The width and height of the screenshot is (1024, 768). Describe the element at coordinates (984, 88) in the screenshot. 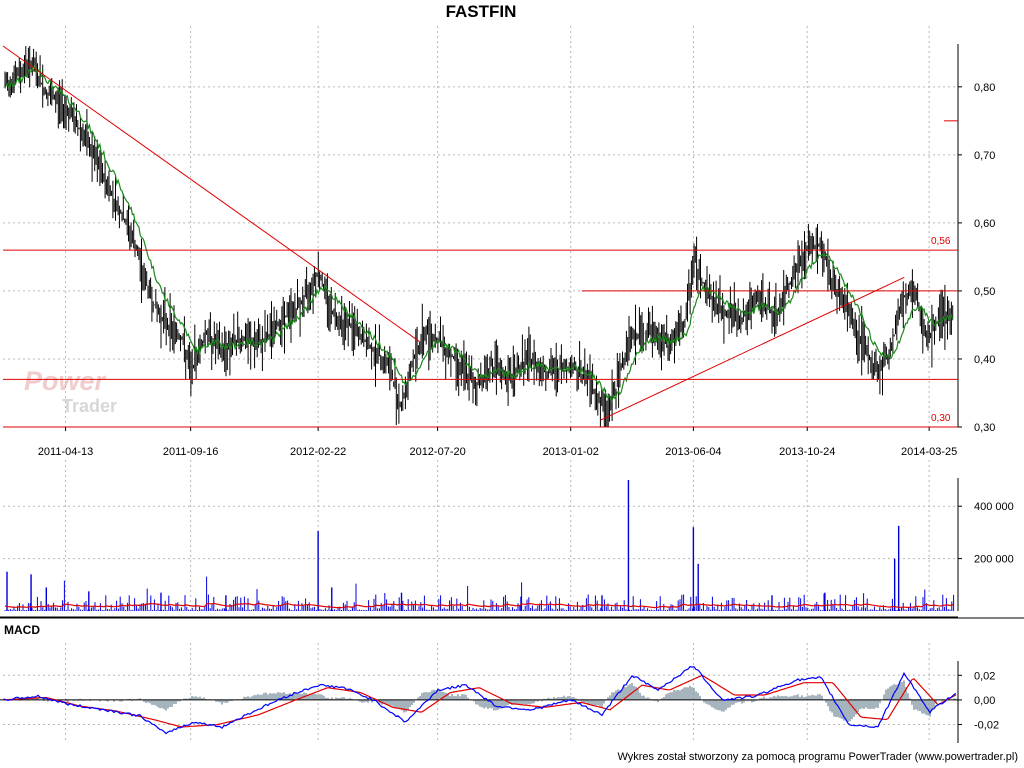

I see `price-y-tick-label: 0,80` at that location.